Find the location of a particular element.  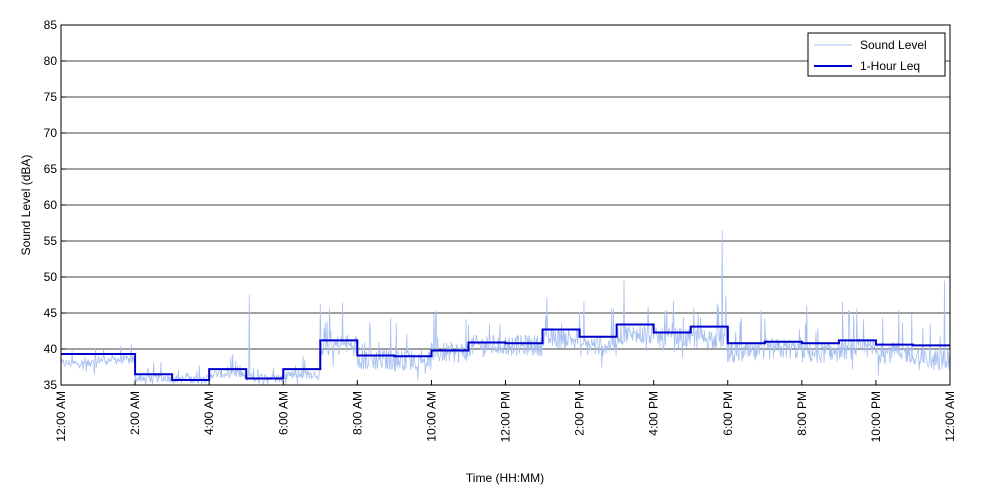

x-tick-label: 6:00 PM is located at coordinates (728, 413).